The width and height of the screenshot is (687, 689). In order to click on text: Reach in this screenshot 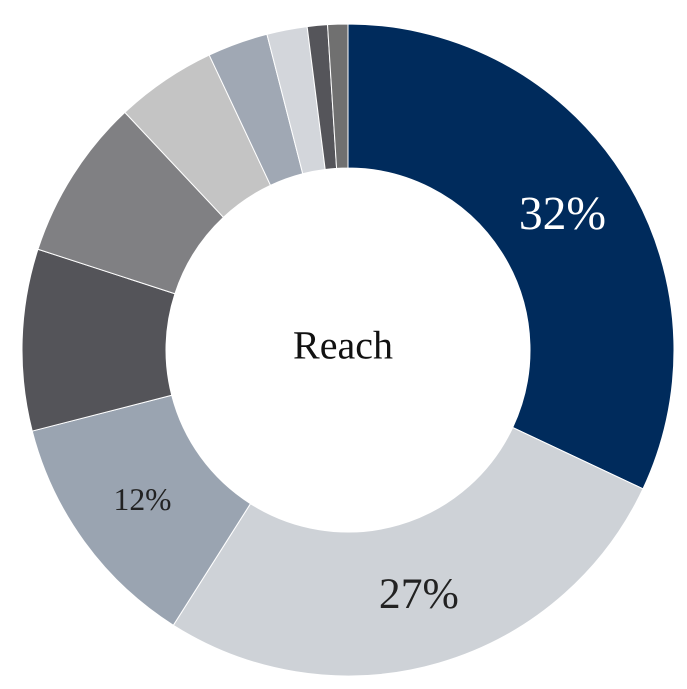, I will do `click(343, 345)`.